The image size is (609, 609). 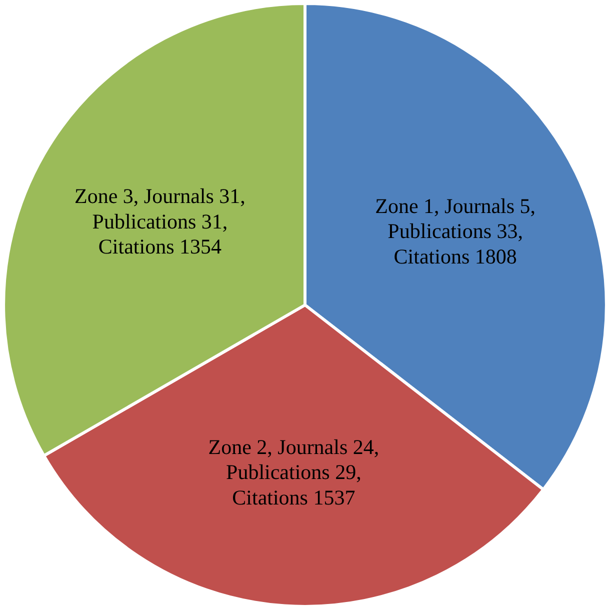 I want to click on slice-label: Zone 3, Journals 31, Publications 31, Citations 1354, so click(x=160, y=221).